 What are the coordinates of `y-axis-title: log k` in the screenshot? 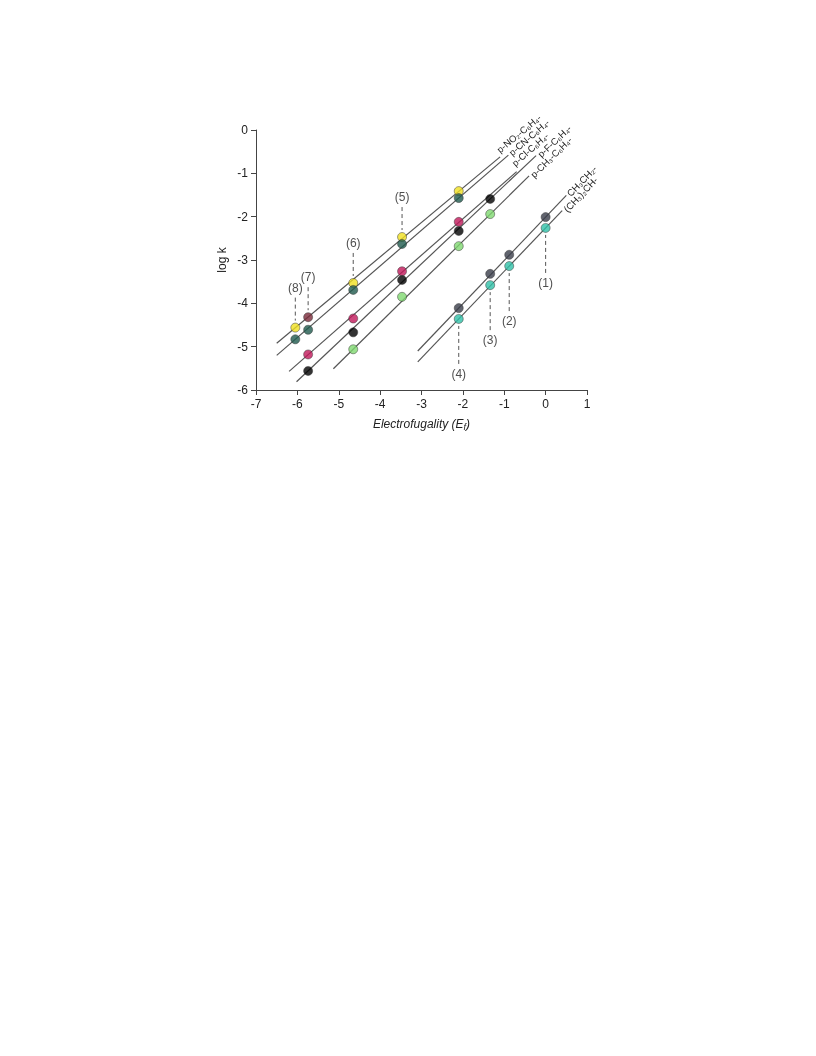 It's located at (222, 259).